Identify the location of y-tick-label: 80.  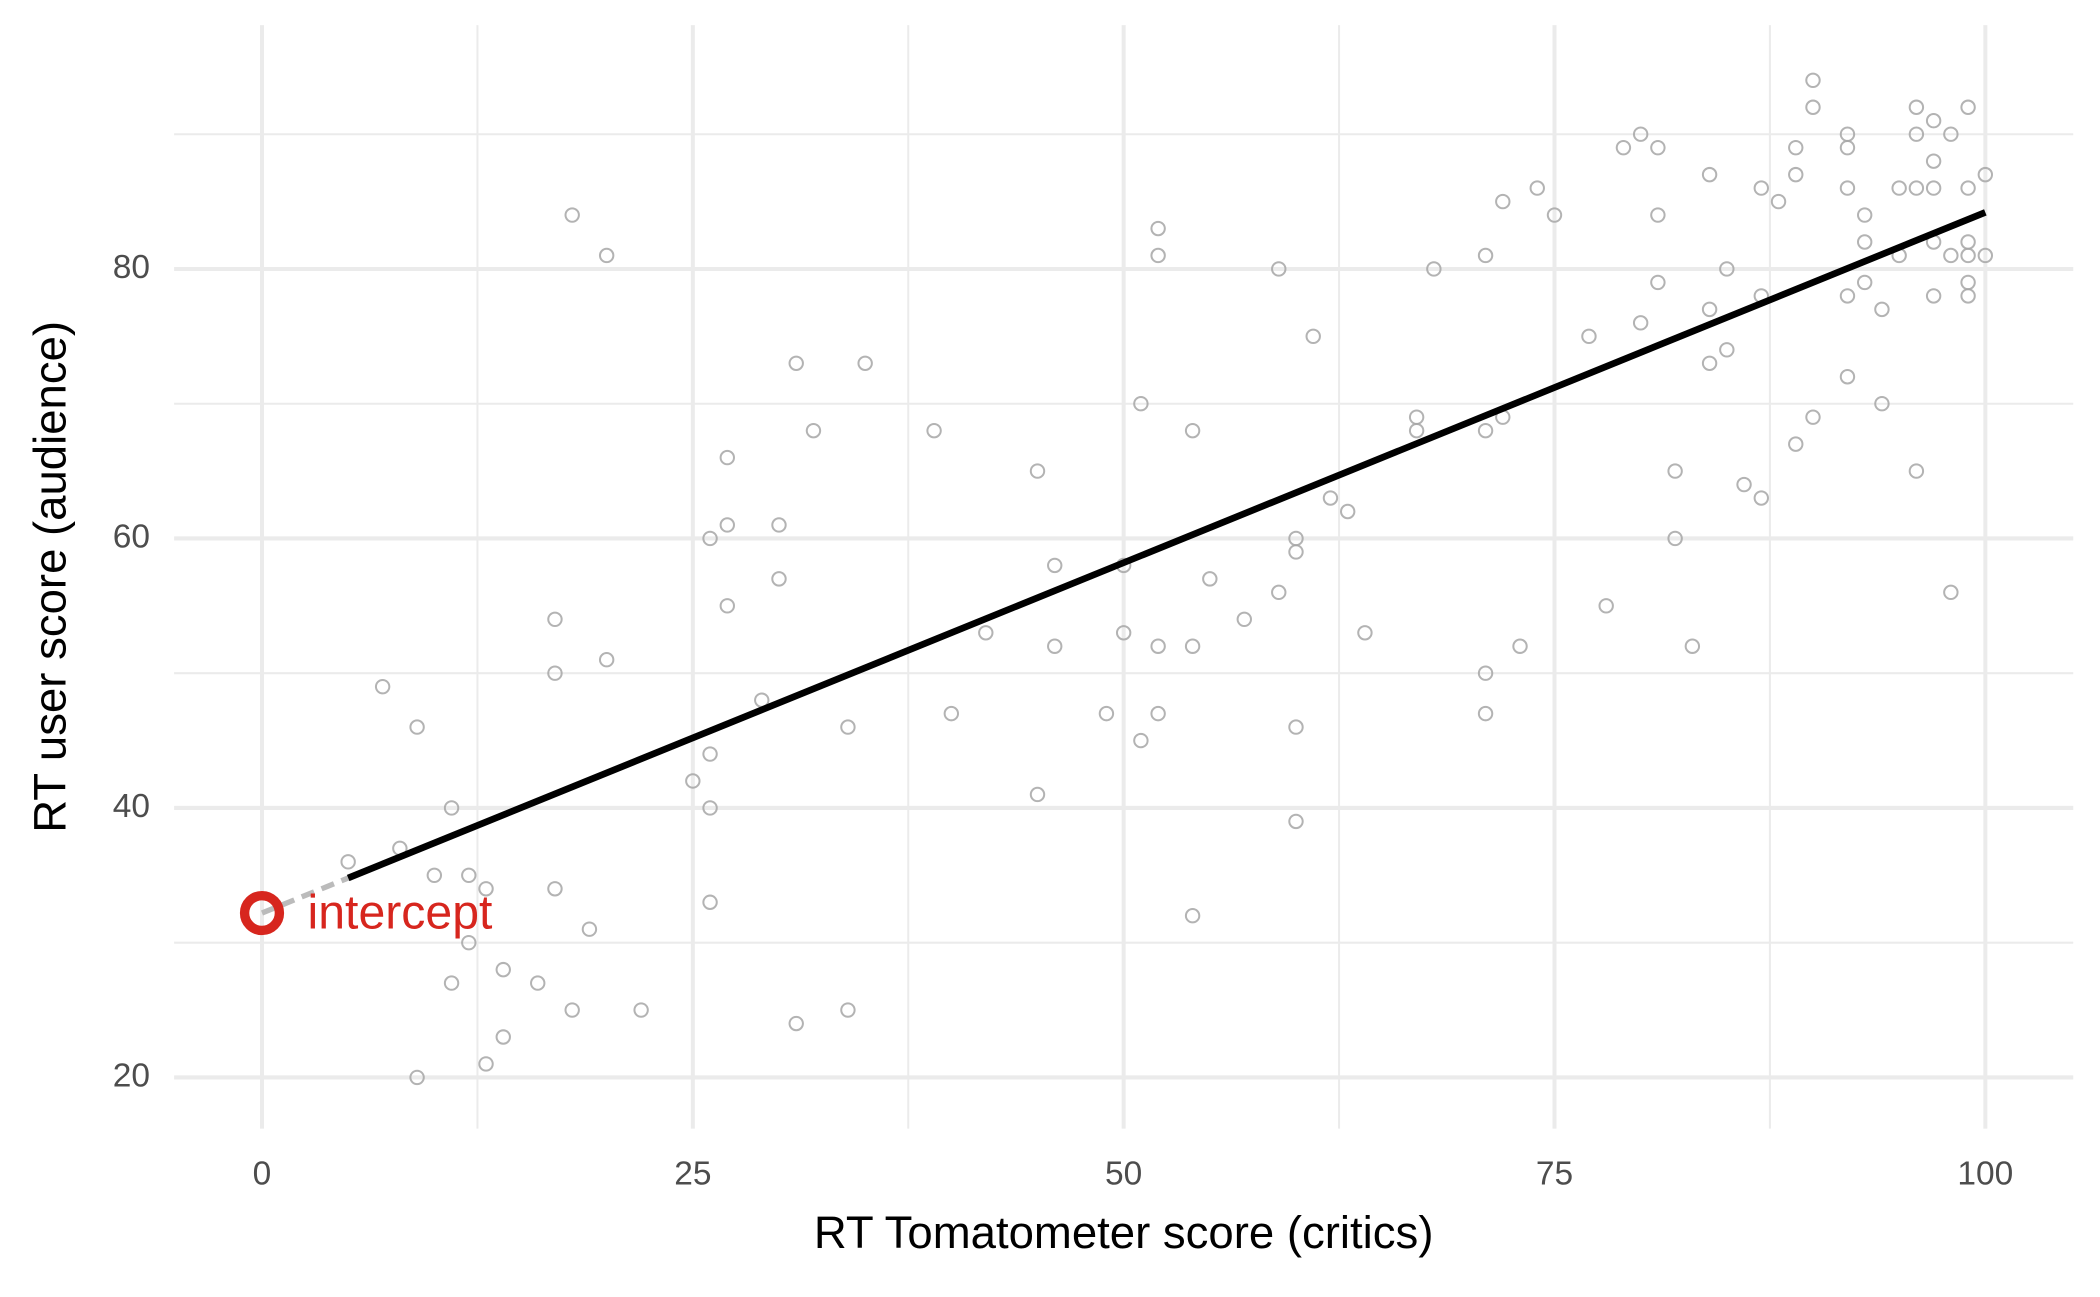
(131, 267).